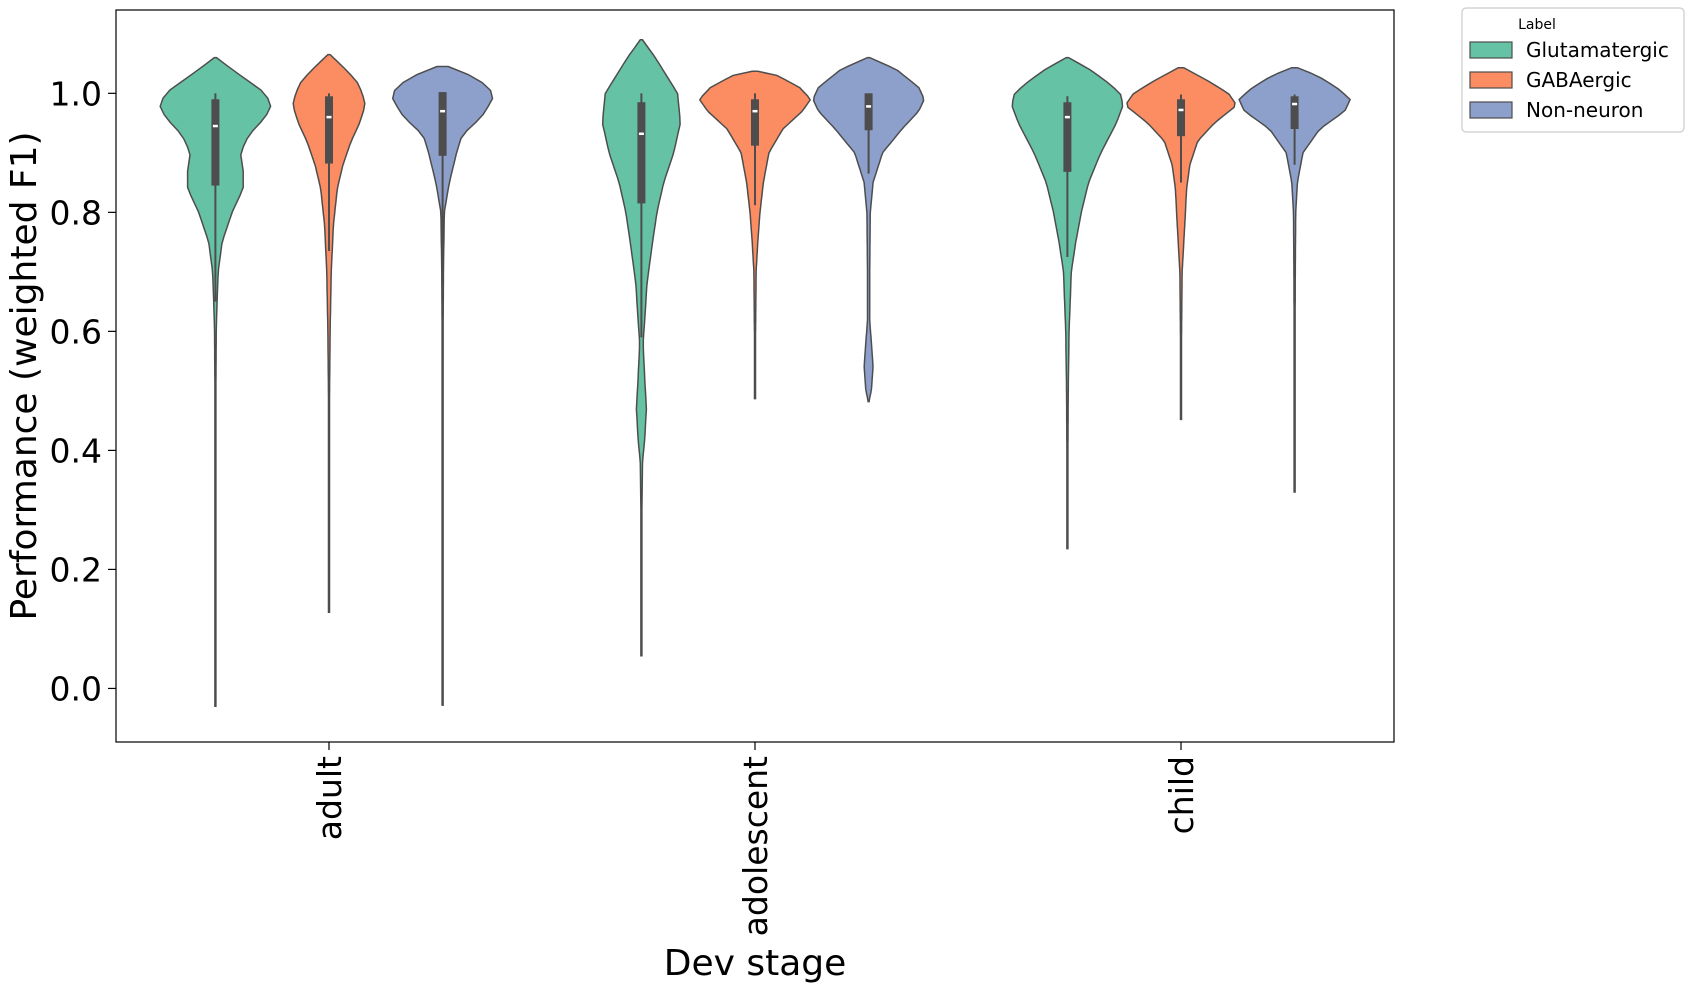  I want to click on violin-non-neuron-child, so click(1295, 279).